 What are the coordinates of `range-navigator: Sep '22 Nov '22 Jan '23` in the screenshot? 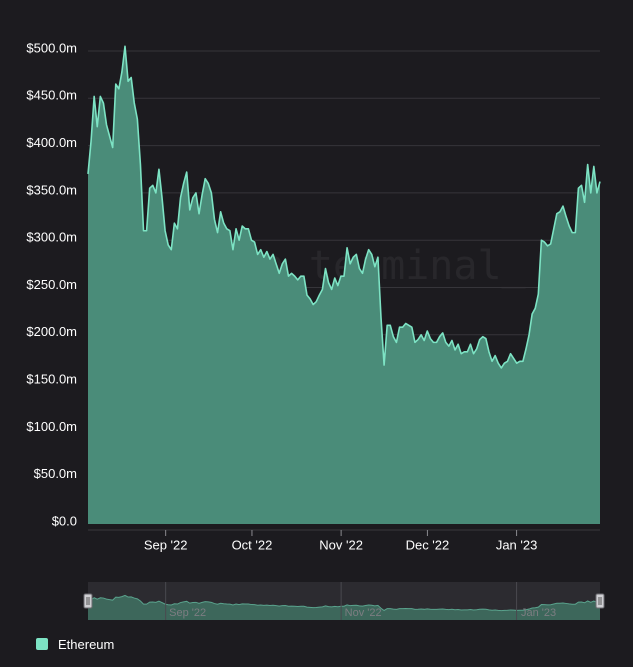 It's located at (344, 601).